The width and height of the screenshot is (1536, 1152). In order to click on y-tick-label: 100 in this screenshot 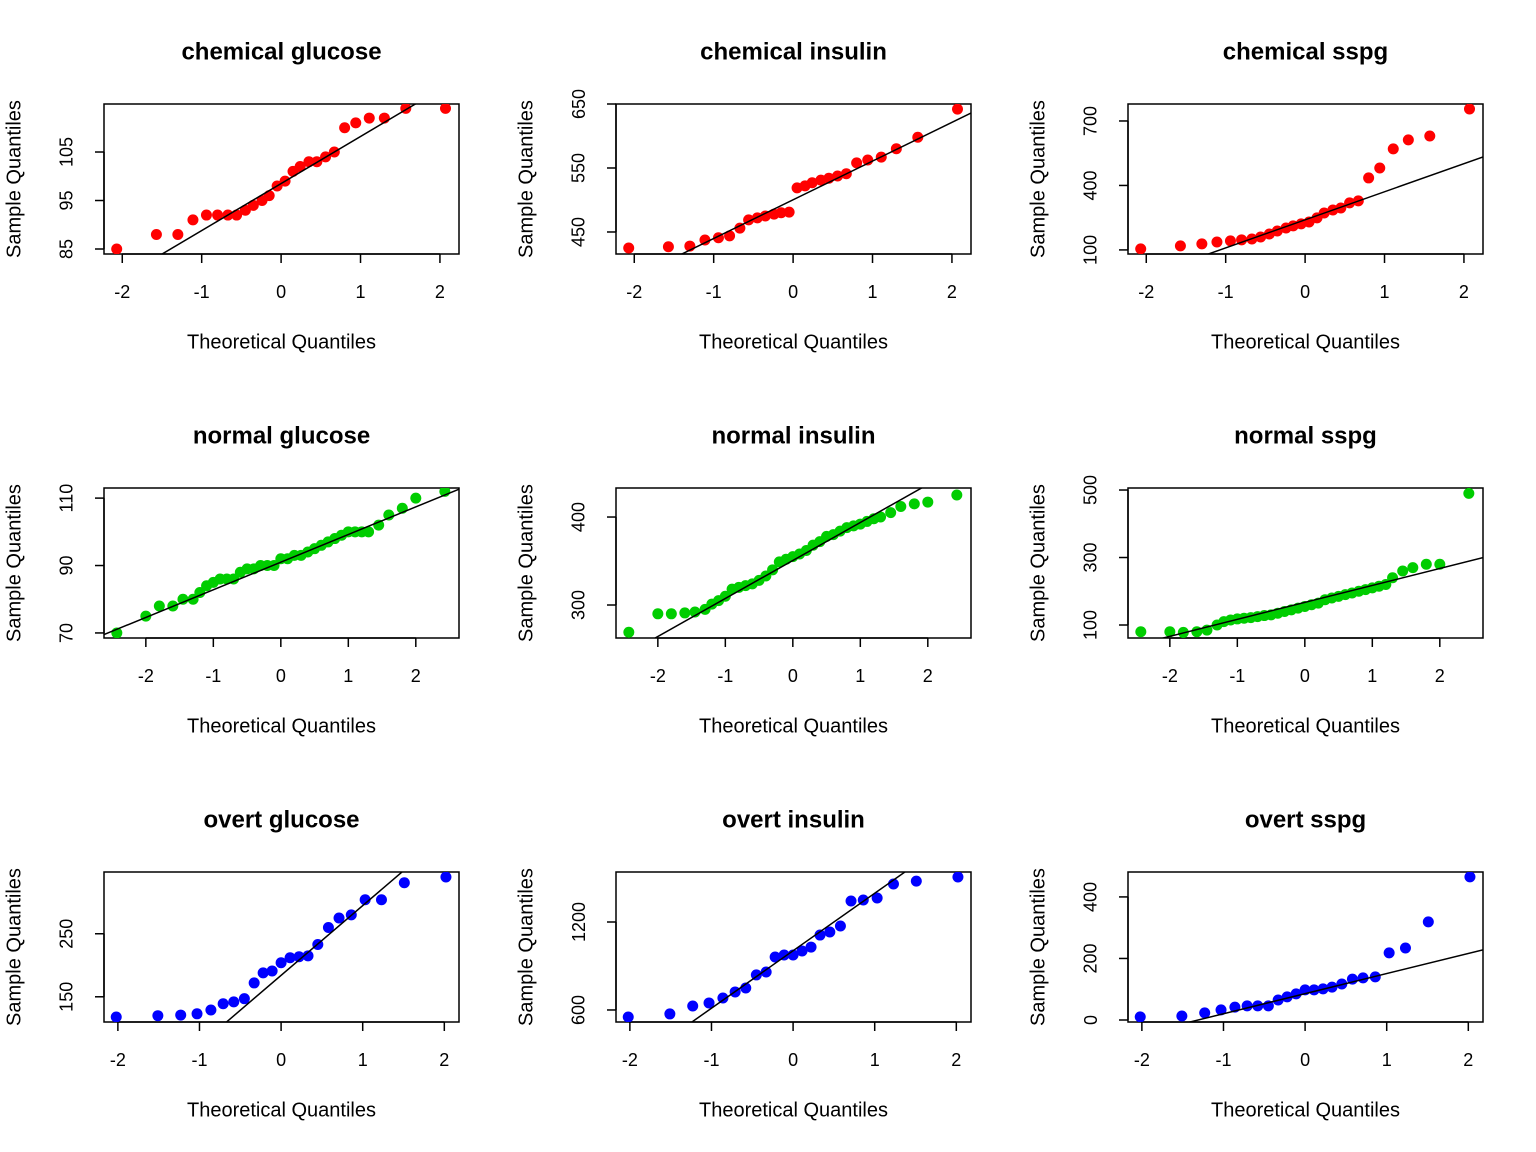, I will do `click(1091, 625)`.